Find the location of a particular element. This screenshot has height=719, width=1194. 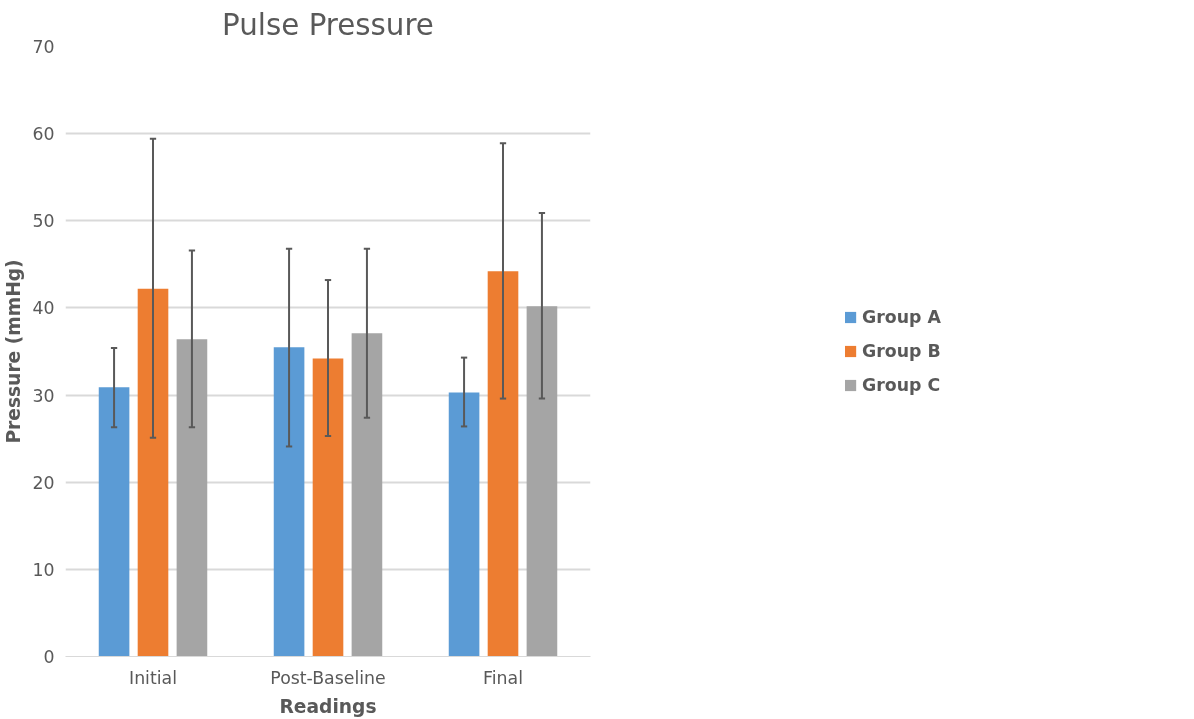

legend-label: Group C is located at coordinates (901, 385).